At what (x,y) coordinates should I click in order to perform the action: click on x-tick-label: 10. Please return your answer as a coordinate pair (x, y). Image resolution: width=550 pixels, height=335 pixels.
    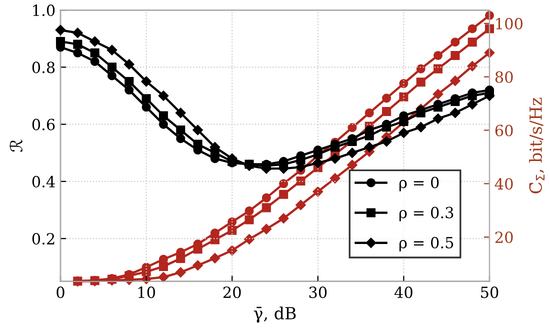
    Looking at the image, I should click on (147, 292).